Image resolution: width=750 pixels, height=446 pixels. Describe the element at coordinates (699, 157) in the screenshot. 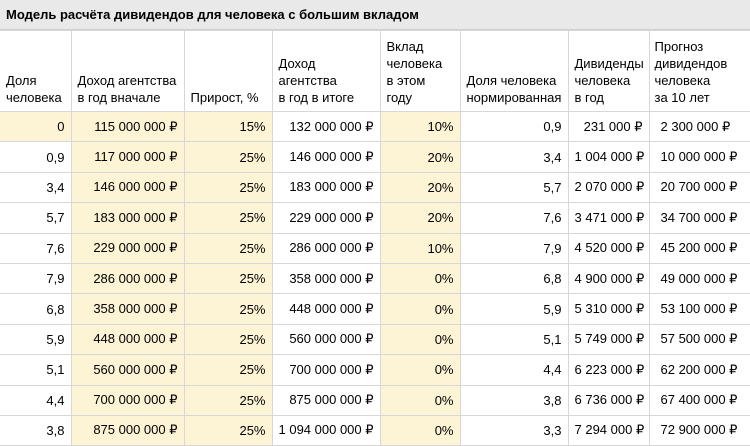

I see `cell-col-forecast-10y: 10 000 000 ₽` at that location.